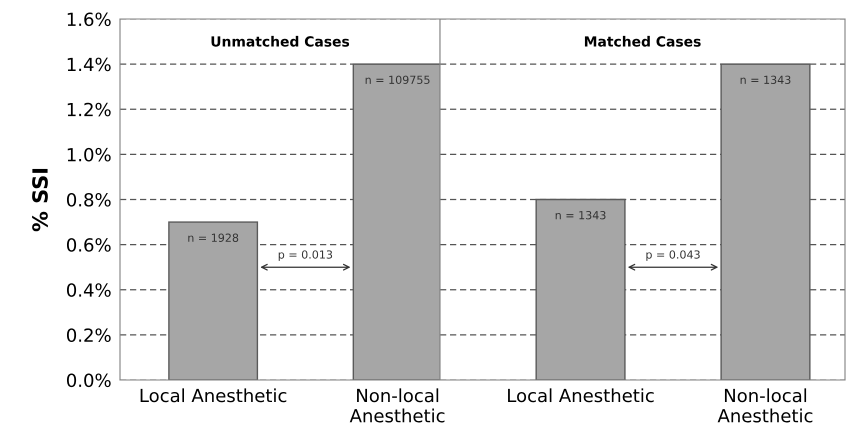 The height and width of the screenshot is (427, 846). What do you see at coordinates (281, 41) in the screenshot?
I see `text: Unmatched Cases` at bounding box center [281, 41].